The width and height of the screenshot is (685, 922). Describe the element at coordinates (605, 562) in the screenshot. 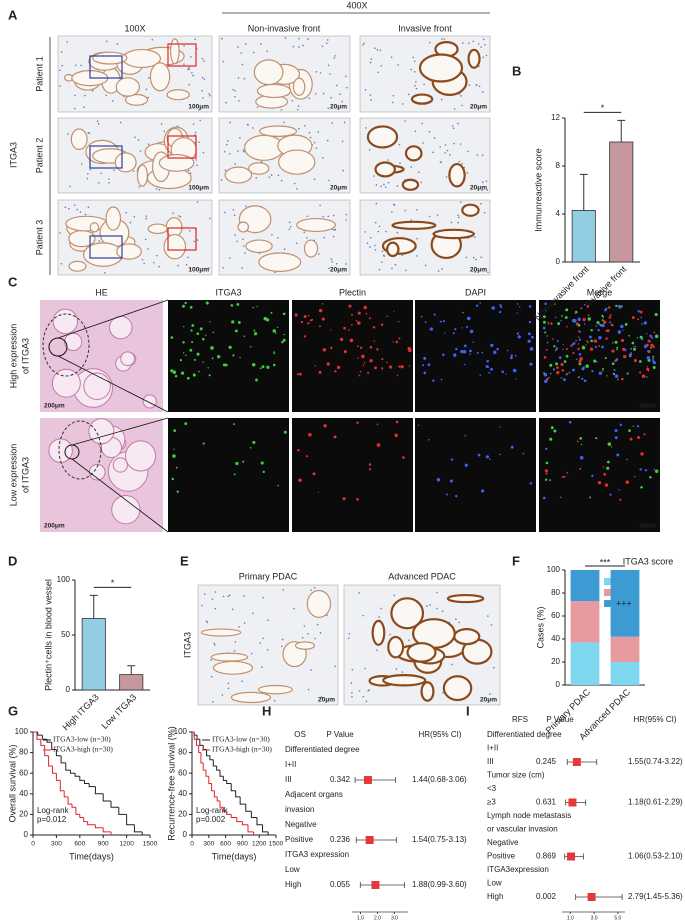

I see `significance: ***` at that location.